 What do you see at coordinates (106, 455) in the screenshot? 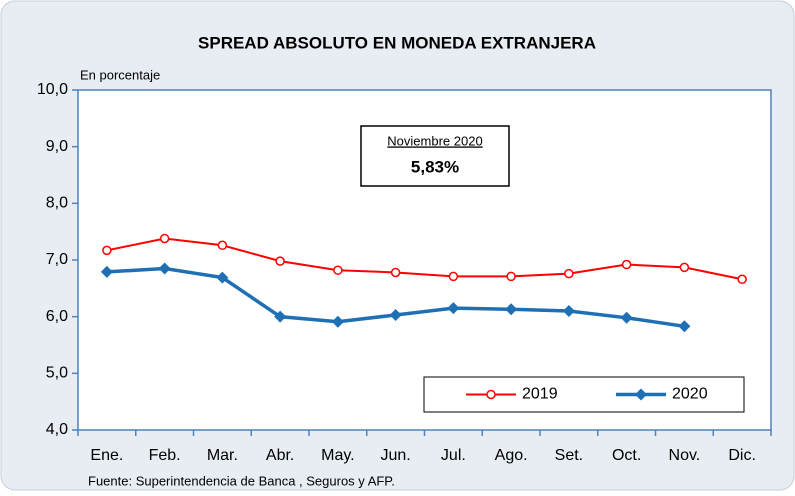
I see `x-tick-label: Ene.` at bounding box center [106, 455].